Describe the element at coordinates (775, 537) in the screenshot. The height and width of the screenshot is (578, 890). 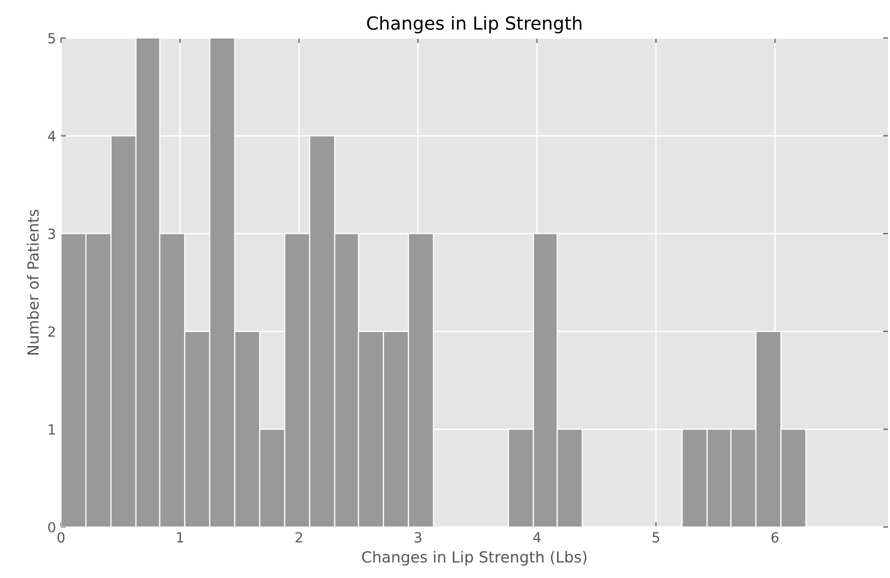
I see `x-tick-label: 6` at that location.